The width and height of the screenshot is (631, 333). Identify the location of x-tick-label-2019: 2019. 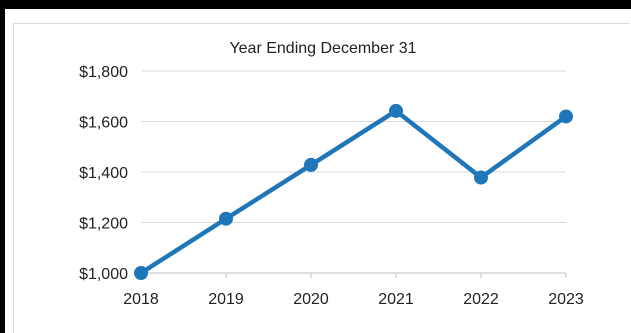
(226, 299).